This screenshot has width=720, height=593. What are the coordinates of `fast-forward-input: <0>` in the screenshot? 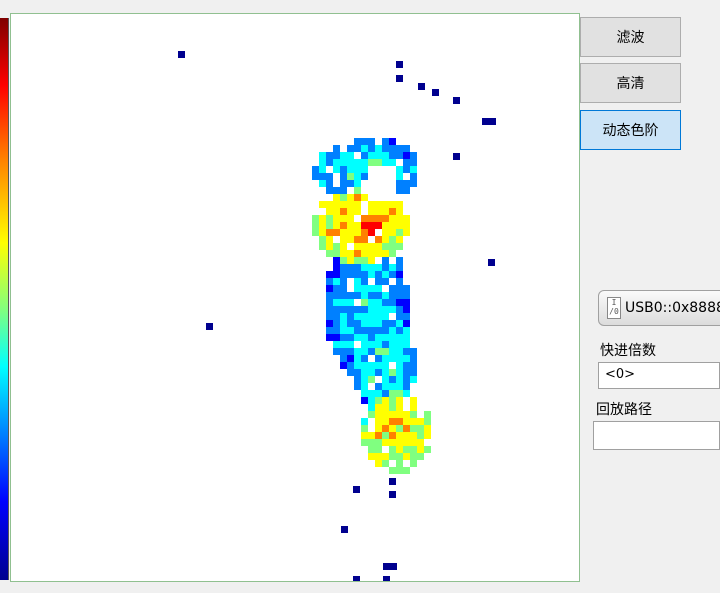 It's located at (659, 375).